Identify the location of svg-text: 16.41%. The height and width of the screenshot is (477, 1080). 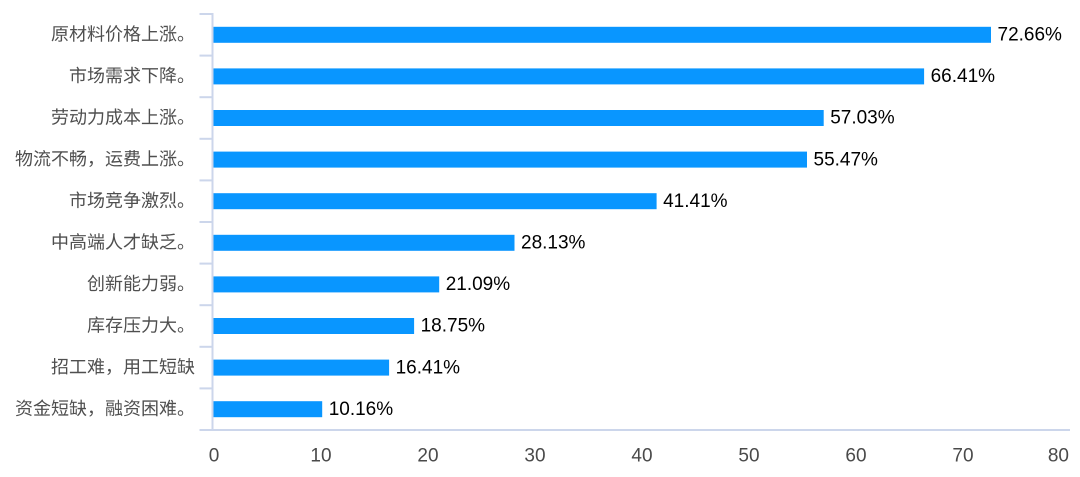
(428, 367).